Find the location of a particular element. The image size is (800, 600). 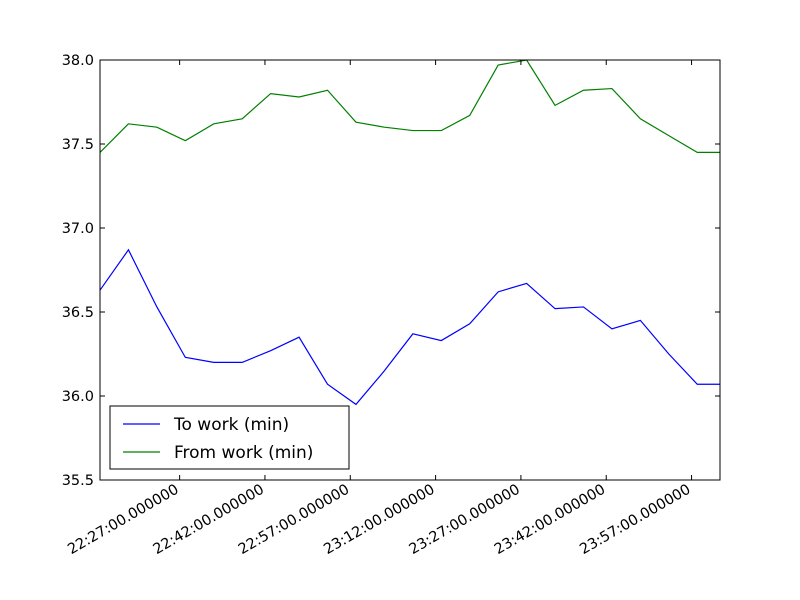

legend-box is located at coordinates (229, 437).